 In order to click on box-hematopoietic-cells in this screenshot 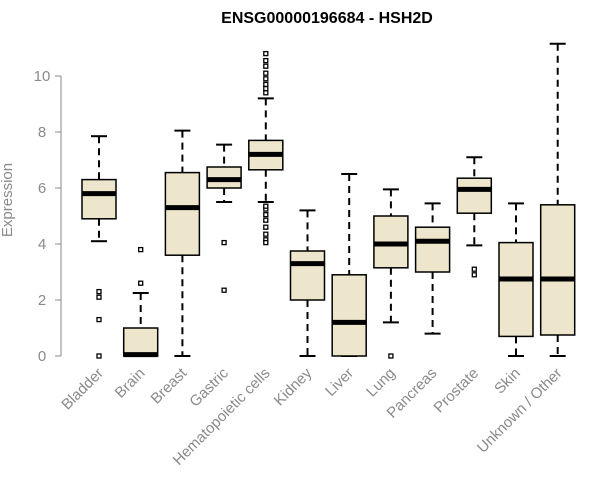, I will do `click(266, 148)`.